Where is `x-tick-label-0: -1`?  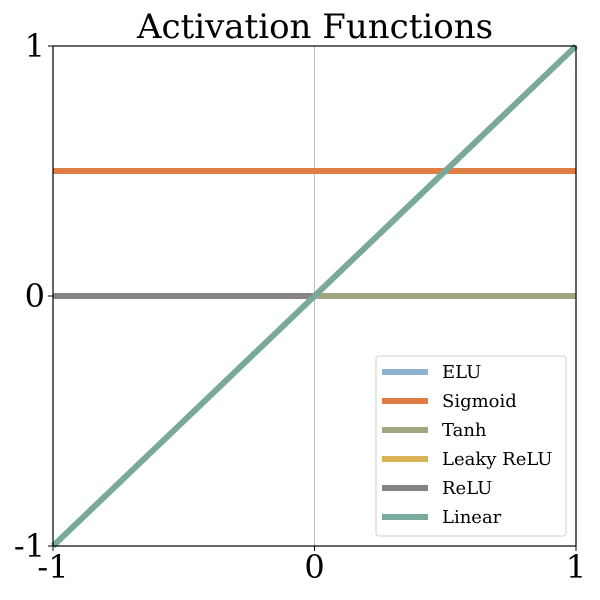 x-tick-label-0: -1 is located at coordinates (52, 567).